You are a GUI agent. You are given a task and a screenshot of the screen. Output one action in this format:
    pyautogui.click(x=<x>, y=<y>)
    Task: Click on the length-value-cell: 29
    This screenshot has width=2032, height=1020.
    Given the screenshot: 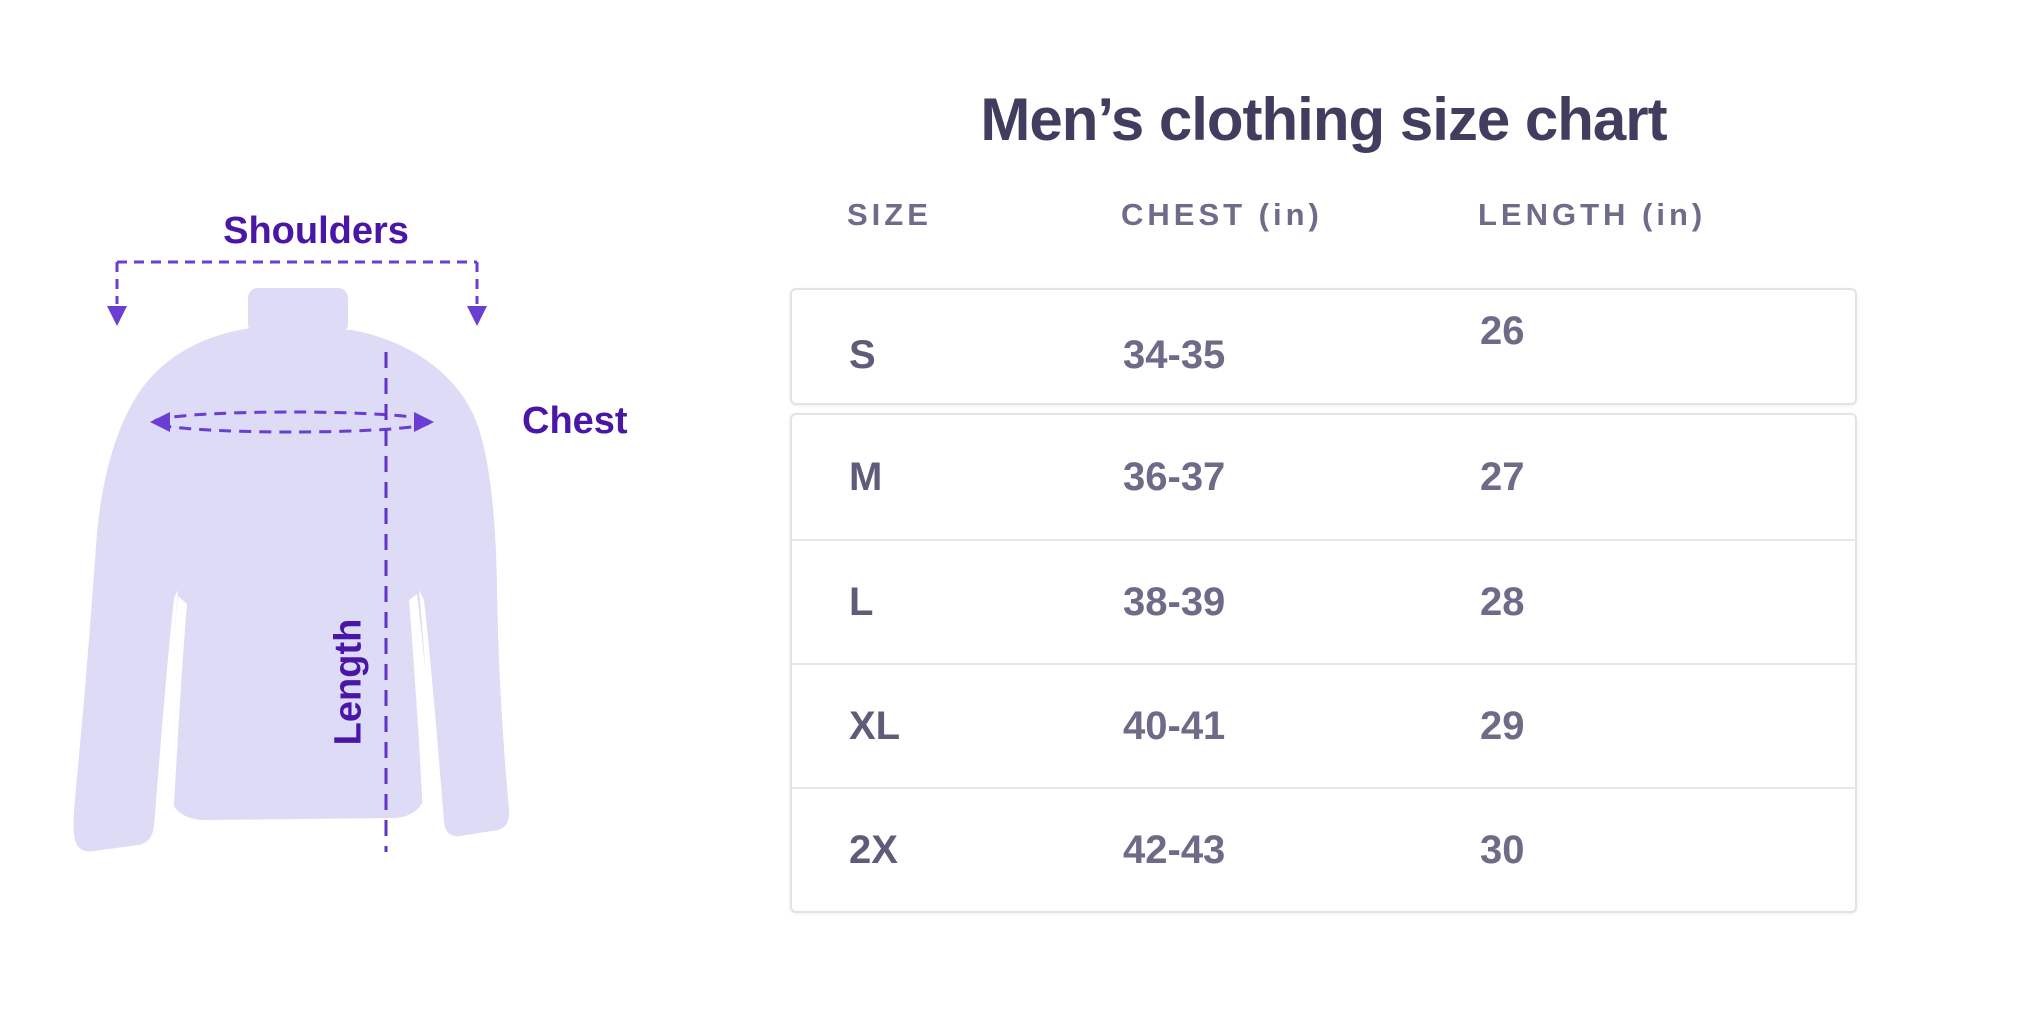 What is the action you would take?
    pyautogui.click(x=1502, y=726)
    